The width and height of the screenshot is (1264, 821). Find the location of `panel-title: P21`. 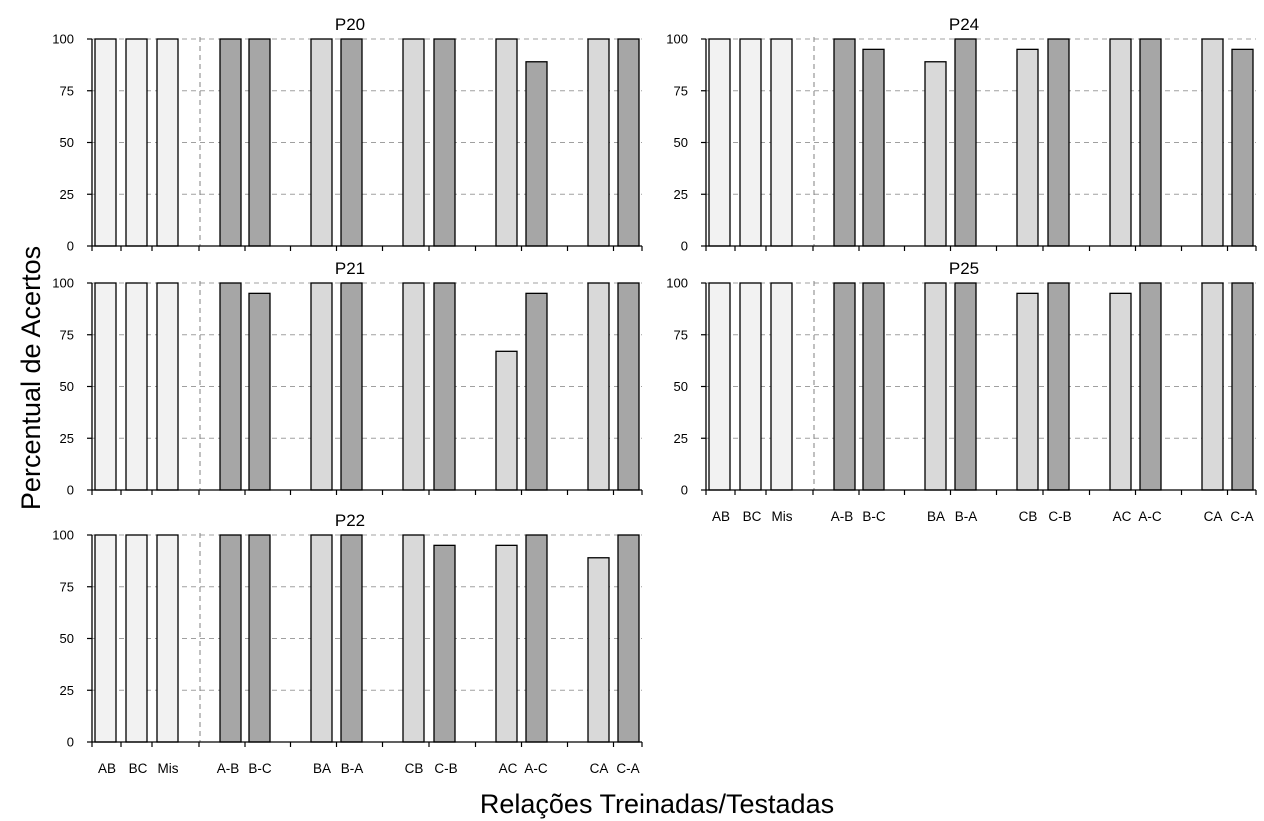

panel-title: P21 is located at coordinates (350, 268).